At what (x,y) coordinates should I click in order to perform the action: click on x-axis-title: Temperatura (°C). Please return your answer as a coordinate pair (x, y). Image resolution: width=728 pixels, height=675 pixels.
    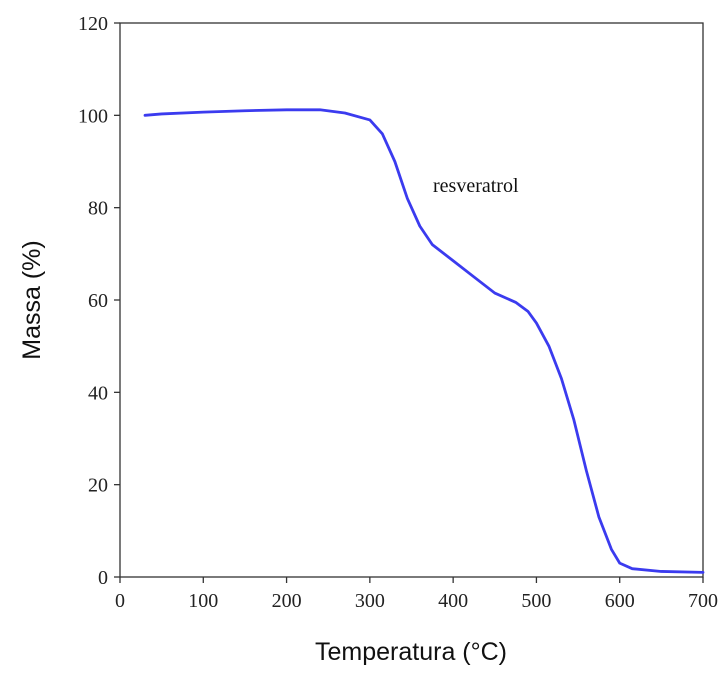
    Looking at the image, I should click on (411, 652).